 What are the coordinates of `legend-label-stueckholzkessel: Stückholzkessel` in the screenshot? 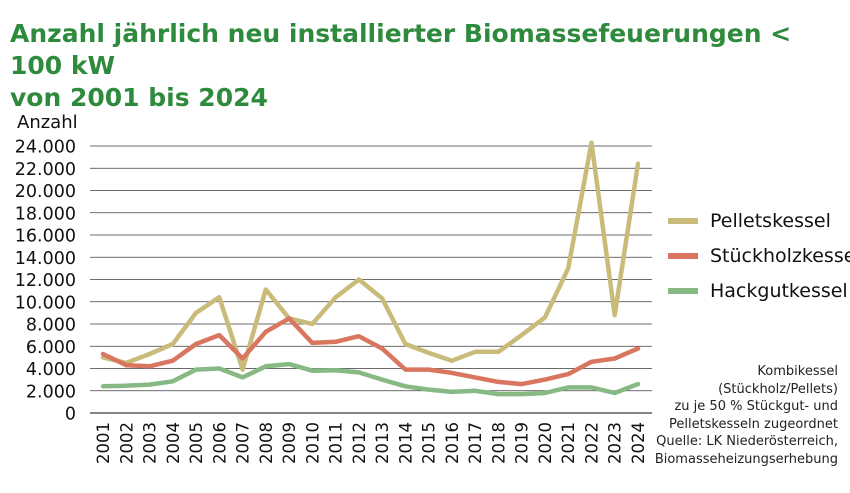 It's located at (780, 255).